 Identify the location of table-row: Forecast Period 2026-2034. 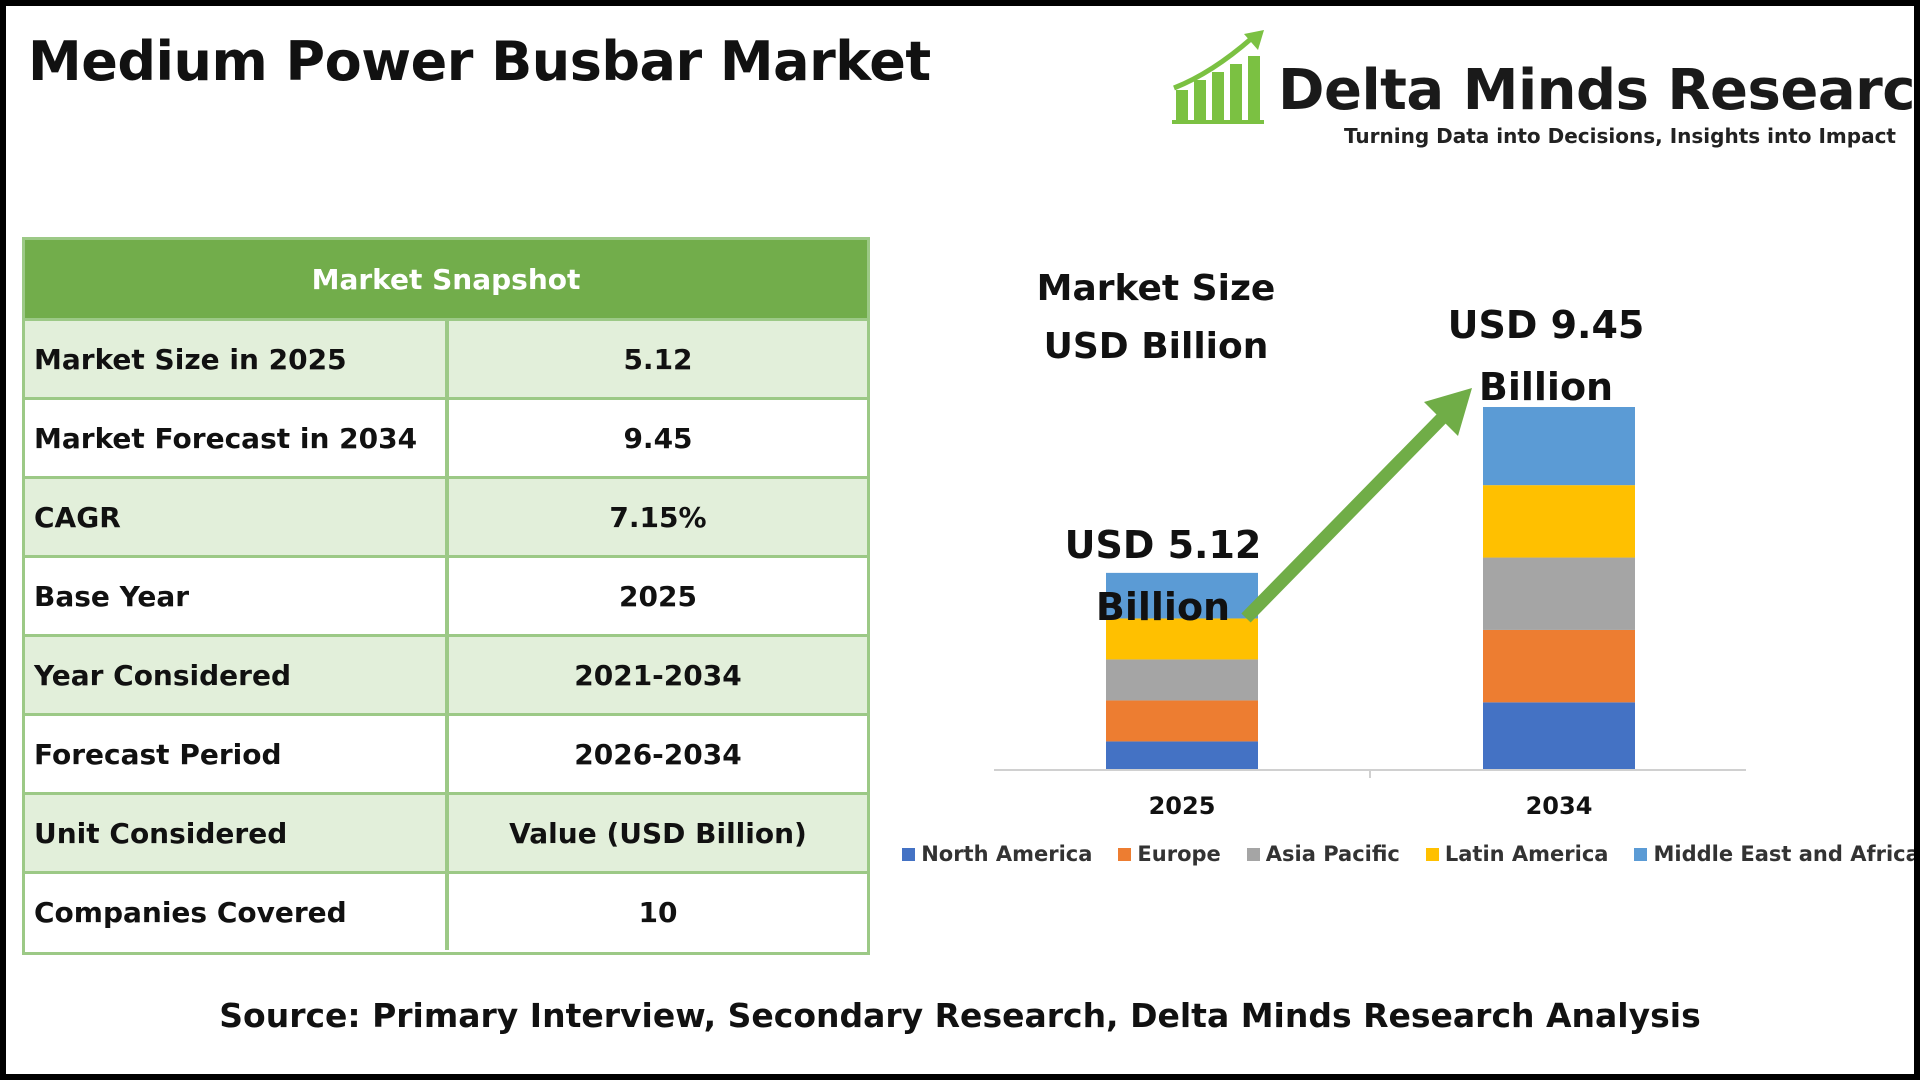
(446, 752).